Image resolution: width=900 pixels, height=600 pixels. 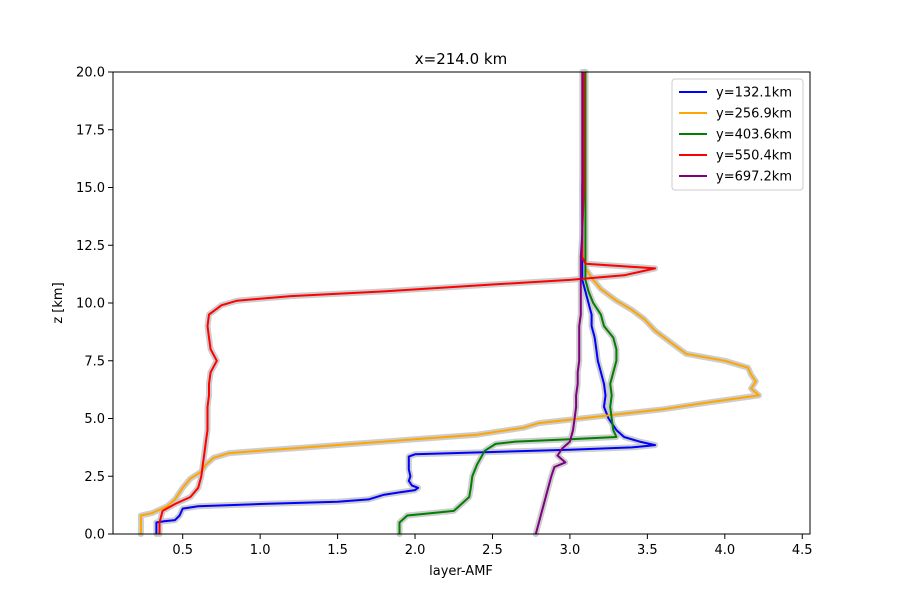 What do you see at coordinates (754, 156) in the screenshot?
I see `legend-entry: y=550.4km` at bounding box center [754, 156].